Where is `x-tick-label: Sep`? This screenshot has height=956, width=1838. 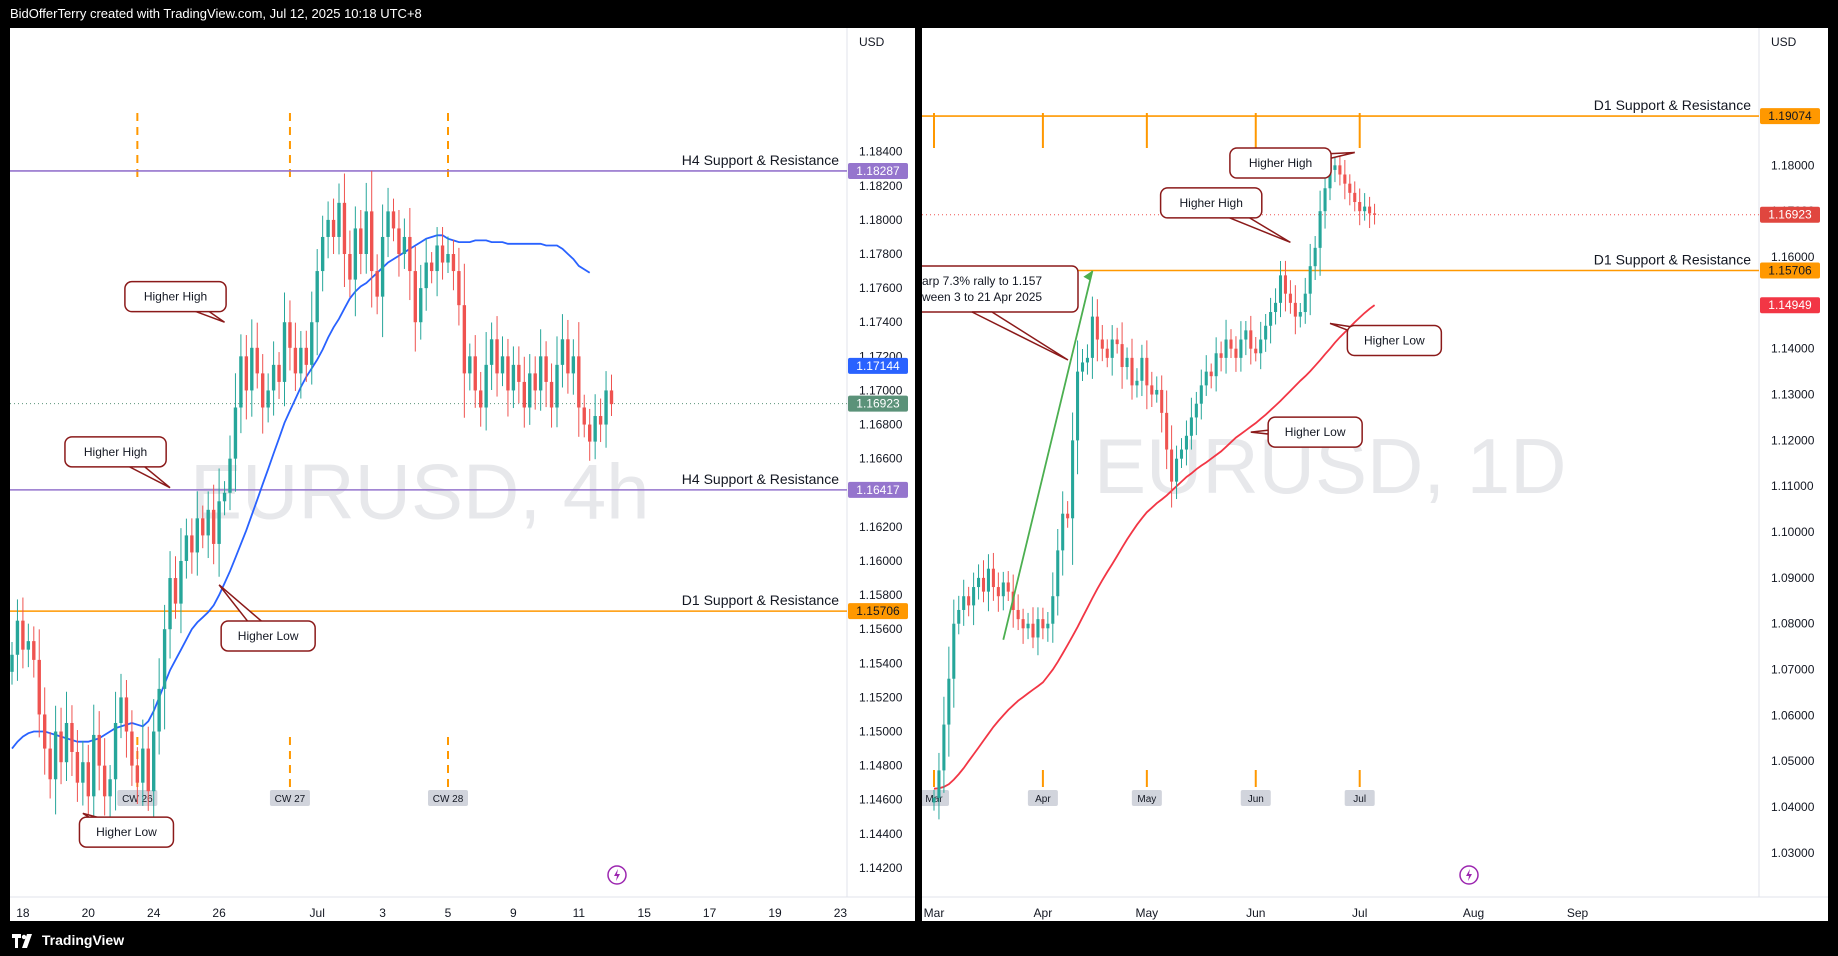 x-tick-label: Sep is located at coordinates (1578, 913).